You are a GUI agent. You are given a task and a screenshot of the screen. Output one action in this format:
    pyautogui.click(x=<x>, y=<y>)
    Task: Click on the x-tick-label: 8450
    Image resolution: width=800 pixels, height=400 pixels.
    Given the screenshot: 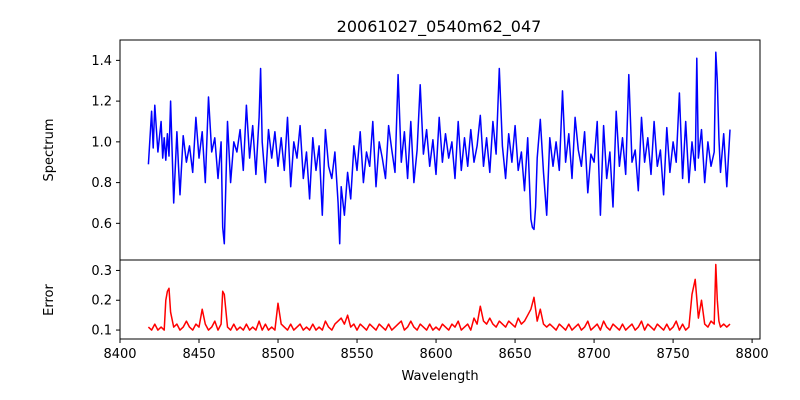 What is the action you would take?
    pyautogui.click(x=198, y=354)
    